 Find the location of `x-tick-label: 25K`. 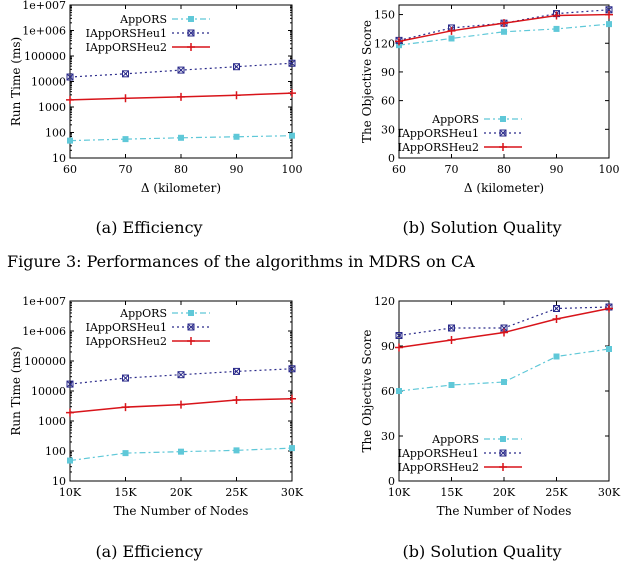

x-tick-label: 25K is located at coordinates (556, 492).